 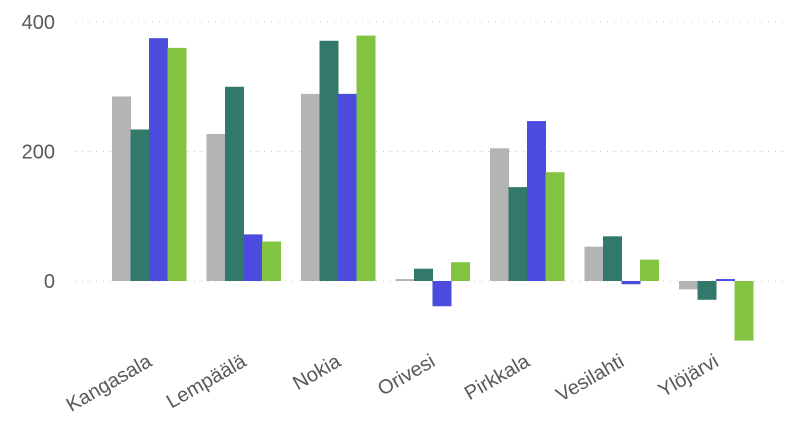 I want to click on bar-ylöjärvi-series-3, so click(x=725, y=280).